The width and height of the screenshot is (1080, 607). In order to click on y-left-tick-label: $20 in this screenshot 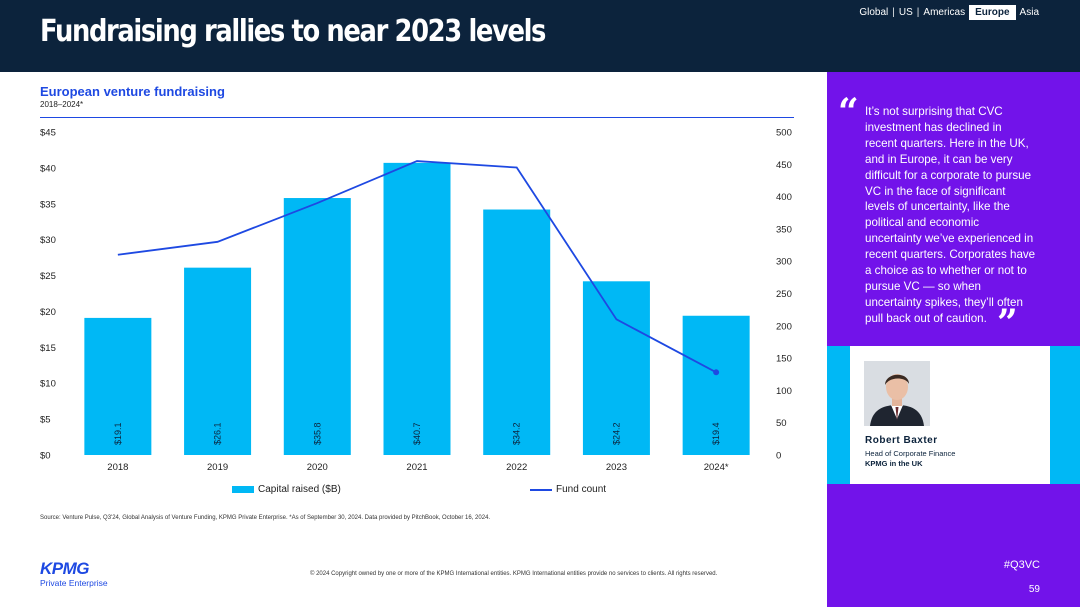, I will do `click(48, 312)`.